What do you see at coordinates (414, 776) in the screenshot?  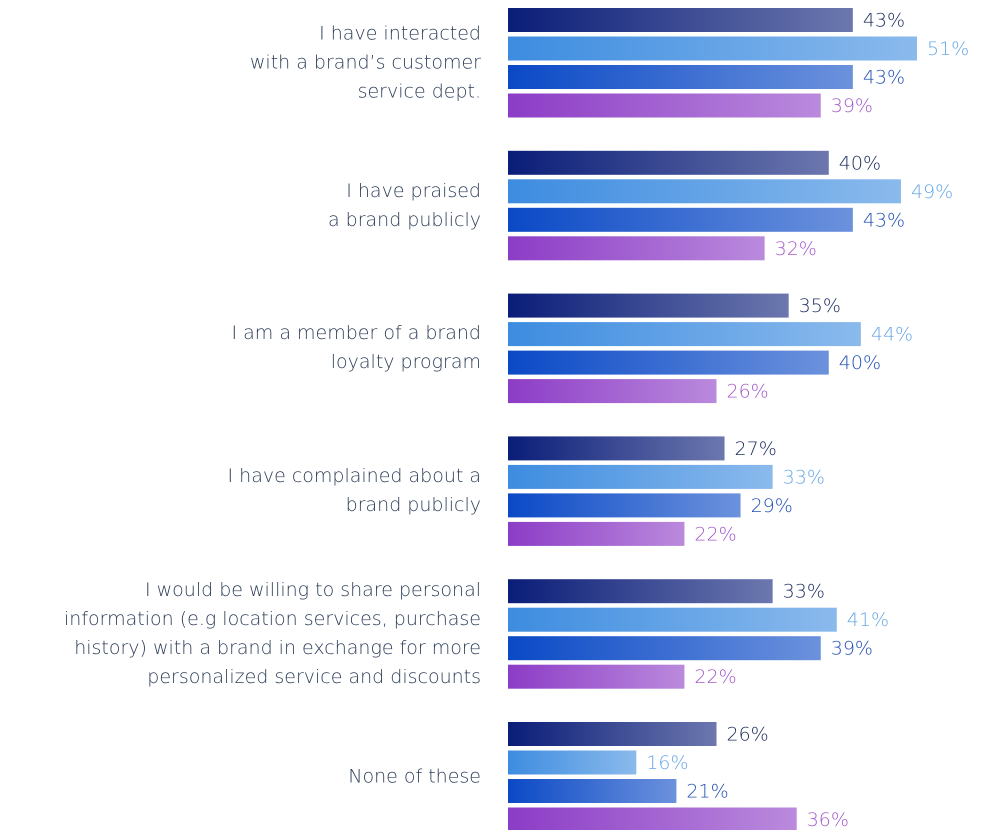 I see `category-label: None of these` at bounding box center [414, 776].